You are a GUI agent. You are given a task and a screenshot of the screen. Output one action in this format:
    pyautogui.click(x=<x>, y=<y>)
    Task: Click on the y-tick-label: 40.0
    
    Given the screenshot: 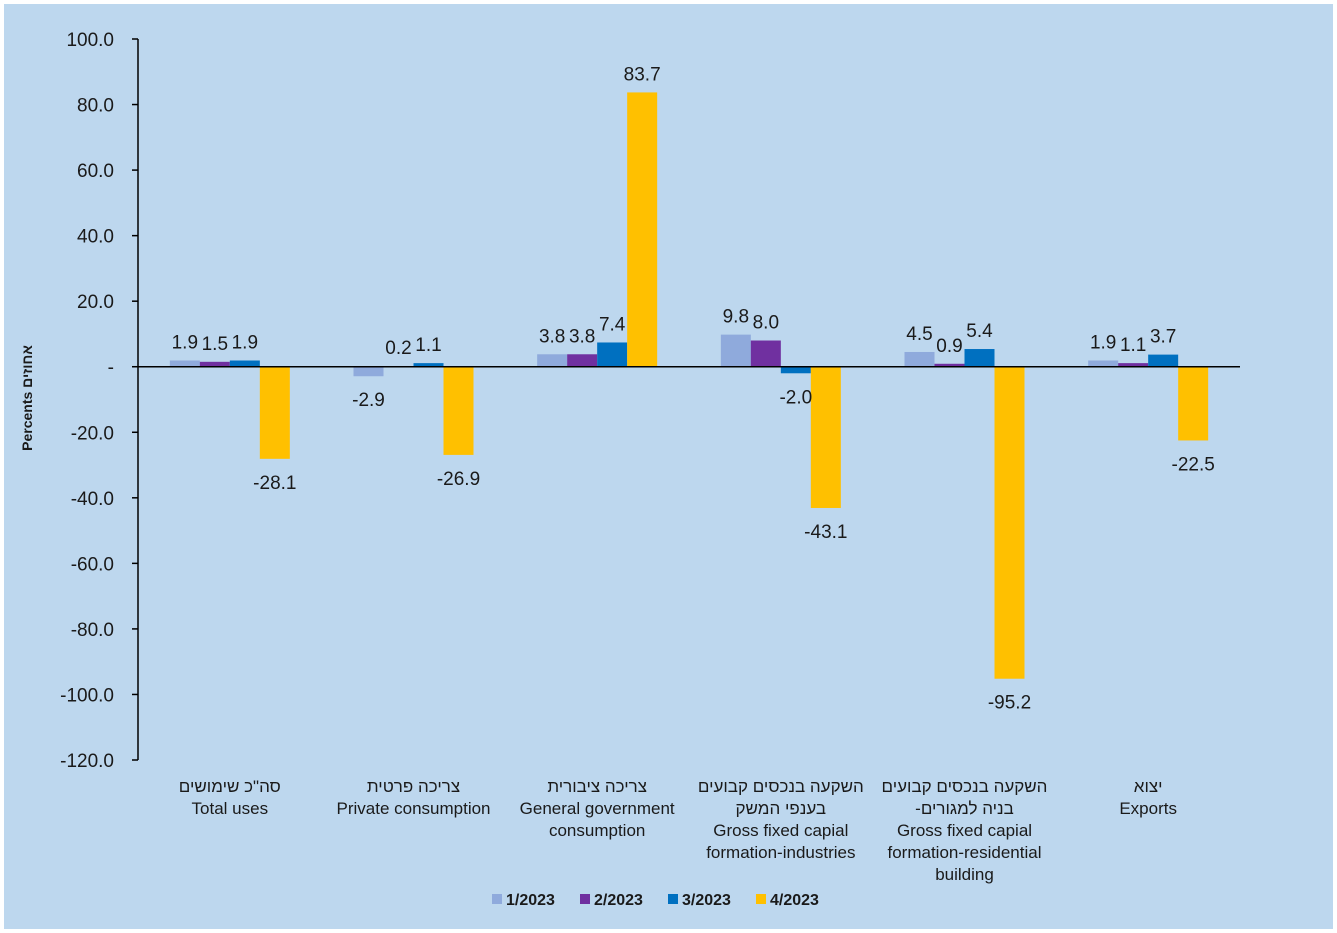 What is the action you would take?
    pyautogui.click(x=95, y=237)
    